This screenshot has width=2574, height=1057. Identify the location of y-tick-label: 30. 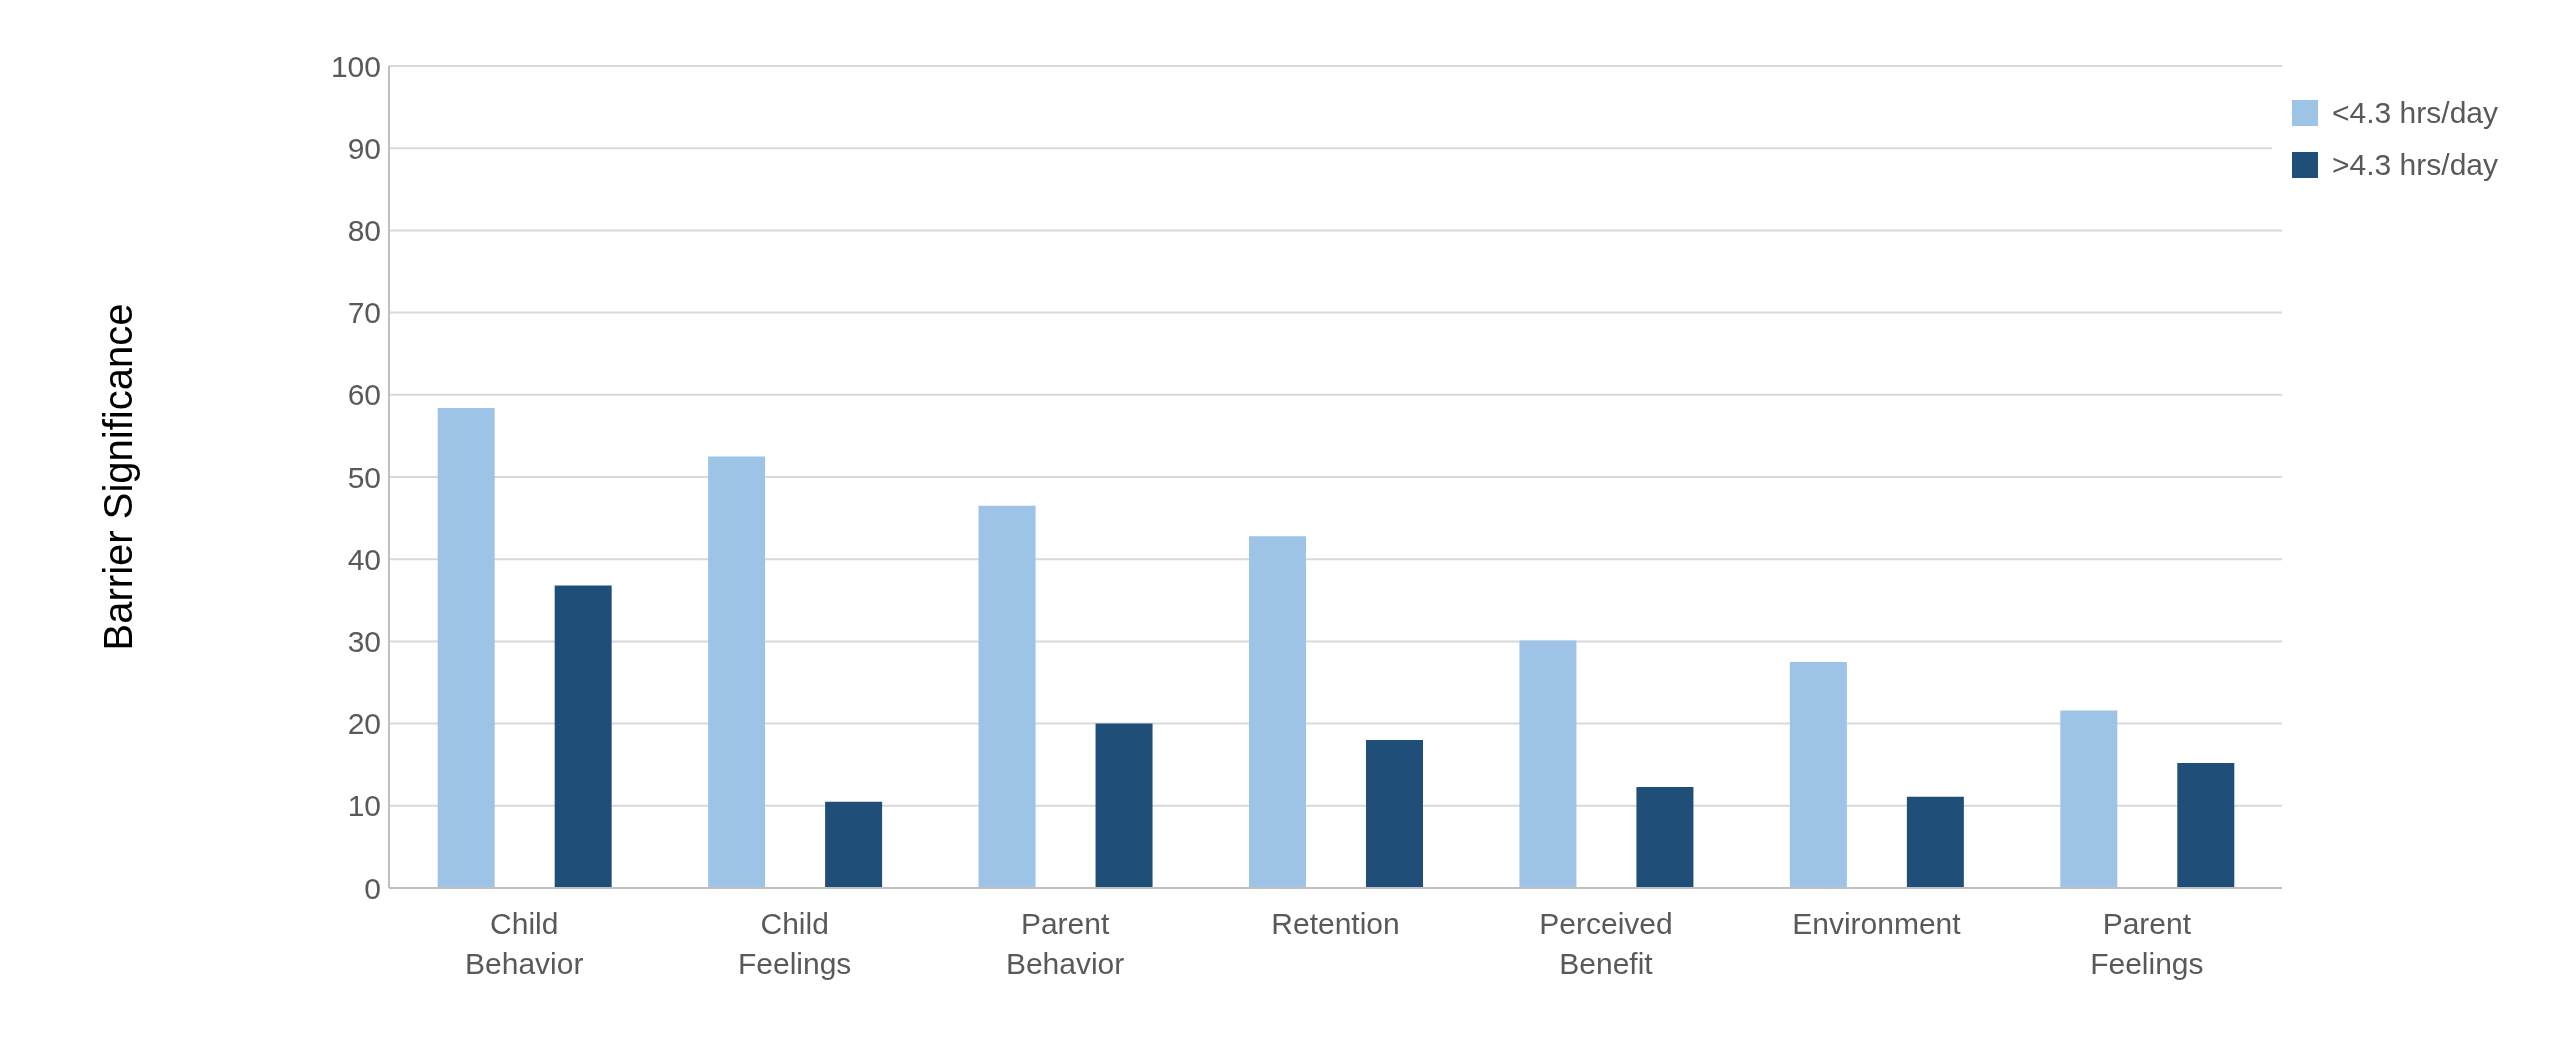
(364, 642).